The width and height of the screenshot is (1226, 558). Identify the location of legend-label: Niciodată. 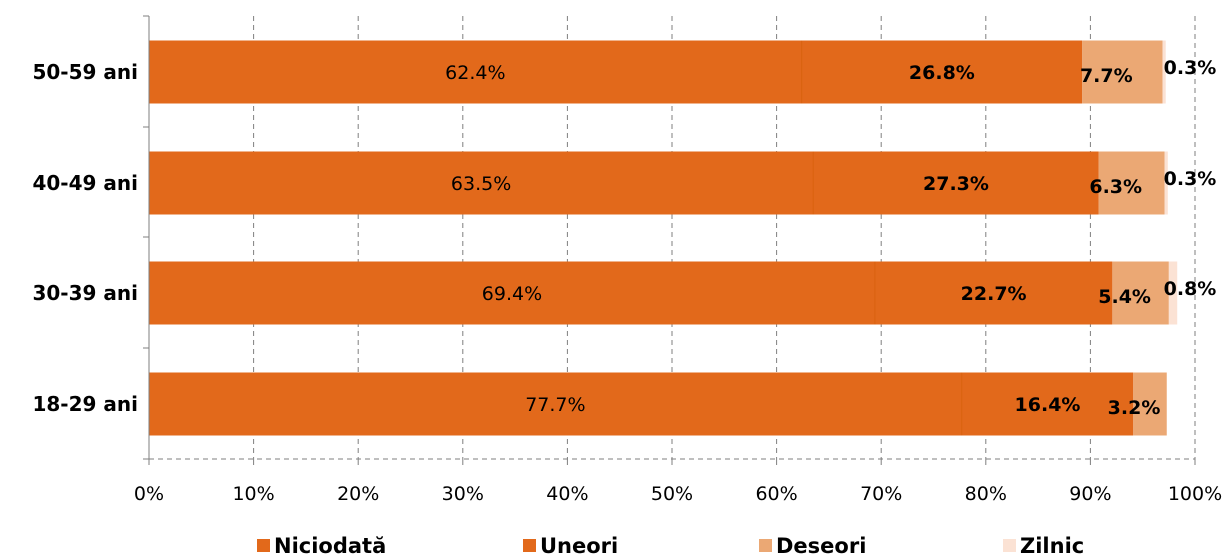
(330, 546).